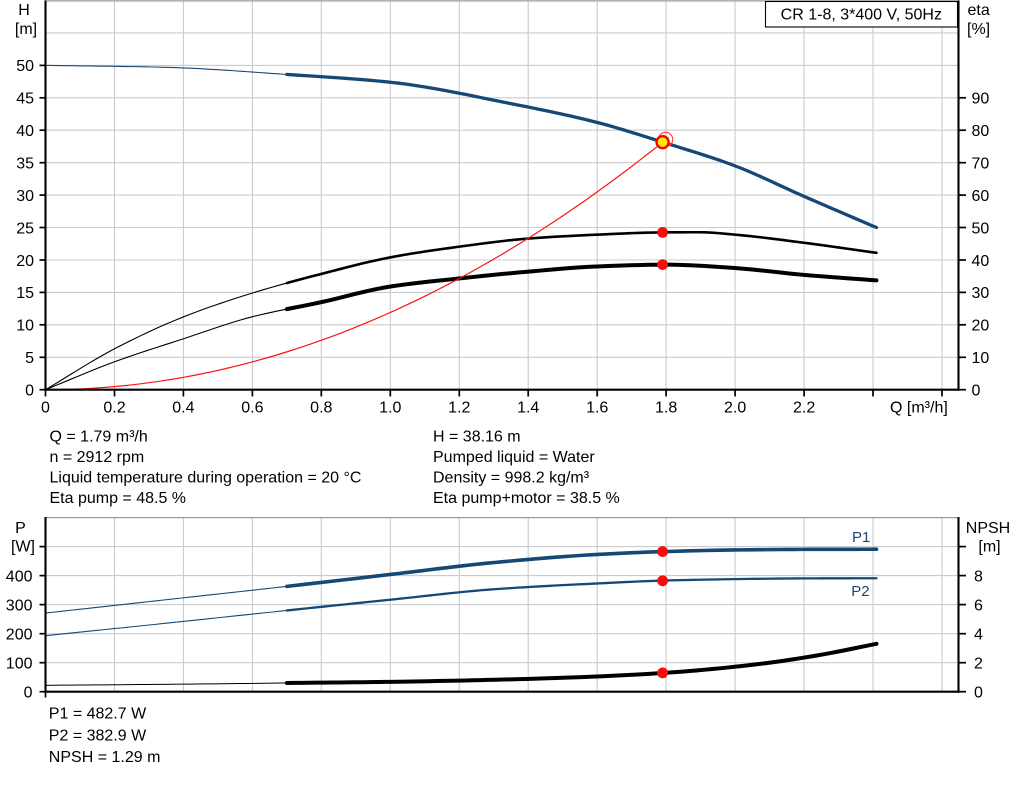 This screenshot has height=786, width=1024. What do you see at coordinates (118, 498) in the screenshot?
I see `svg-text: Eta pump = 48.5 %` at bounding box center [118, 498].